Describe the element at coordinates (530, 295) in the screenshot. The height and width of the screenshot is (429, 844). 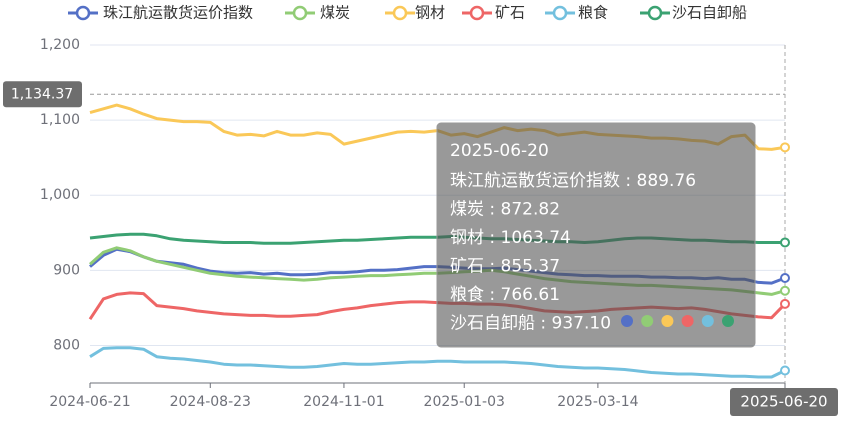
I see `tooltip-value: 766.61` at that location.